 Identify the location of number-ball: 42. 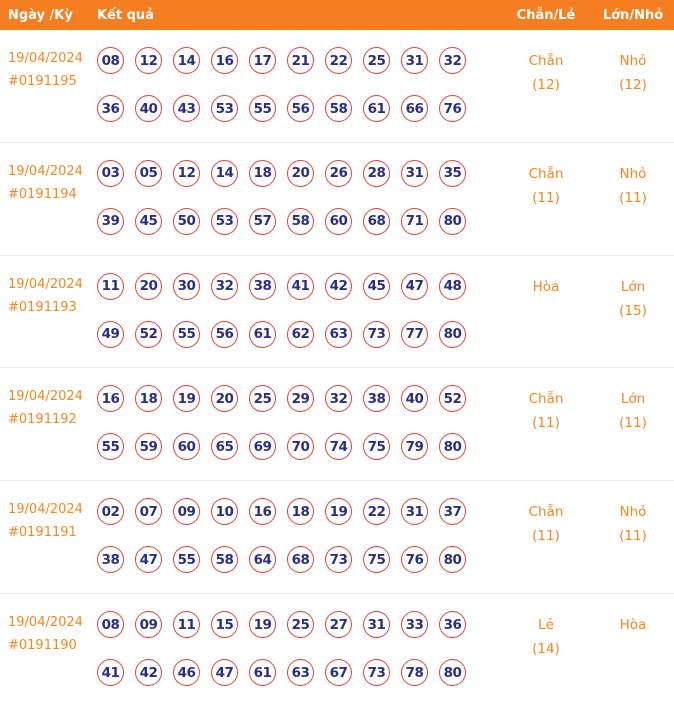
(338, 286).